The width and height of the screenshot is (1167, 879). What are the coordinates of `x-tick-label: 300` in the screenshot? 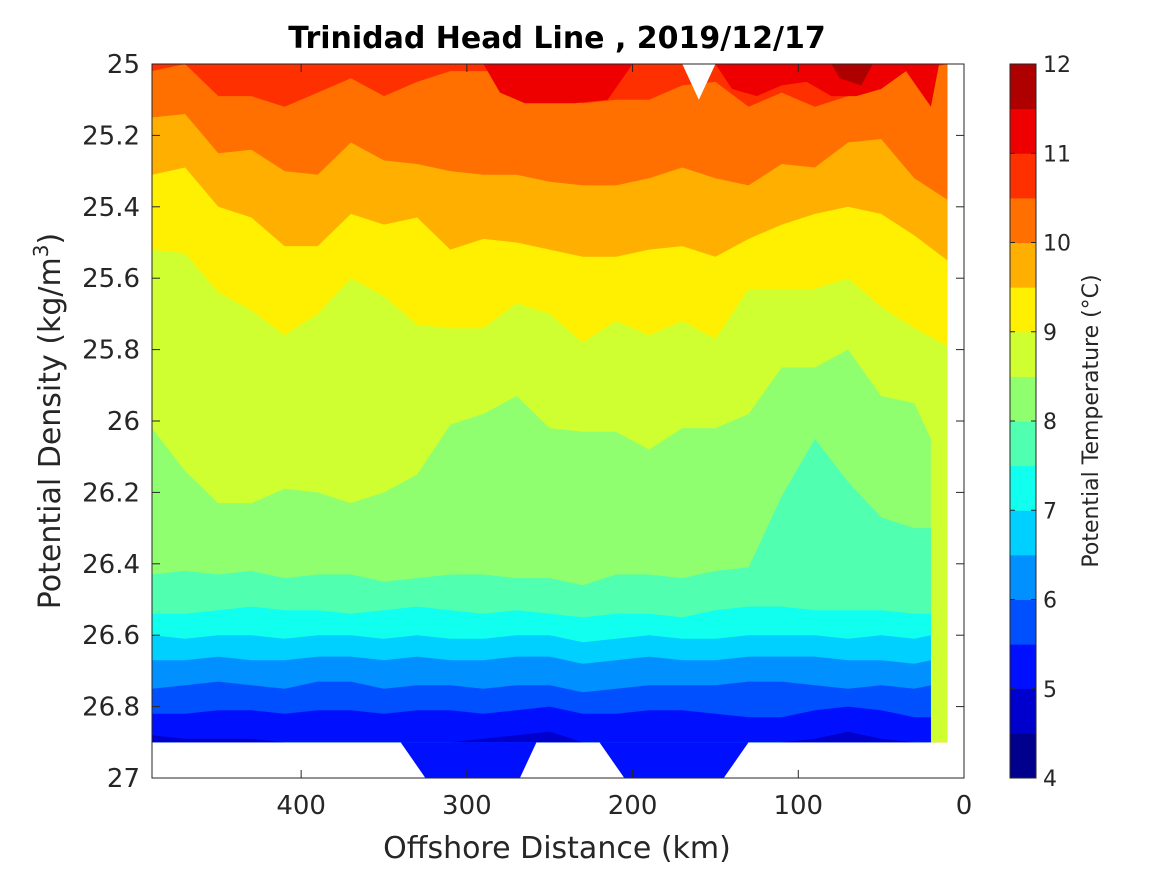 It's located at (467, 806).